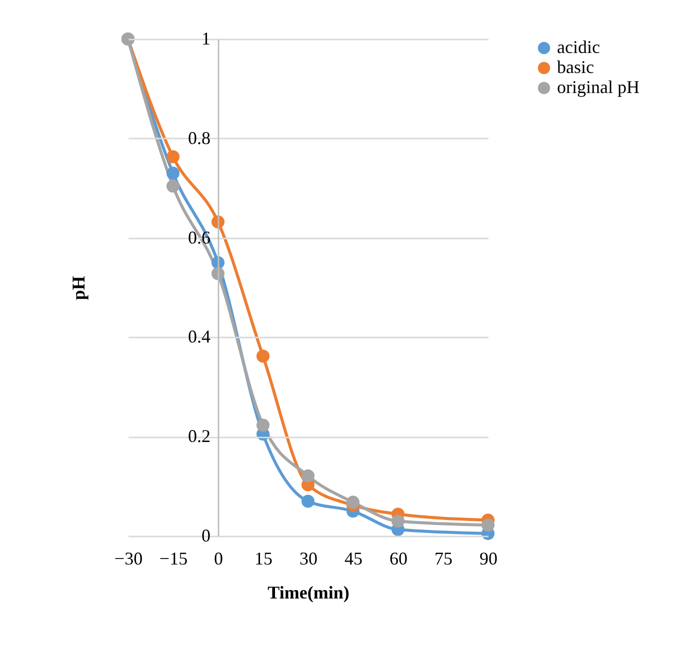  Describe the element at coordinates (173, 558) in the screenshot. I see `x-tick-label: −15` at that location.